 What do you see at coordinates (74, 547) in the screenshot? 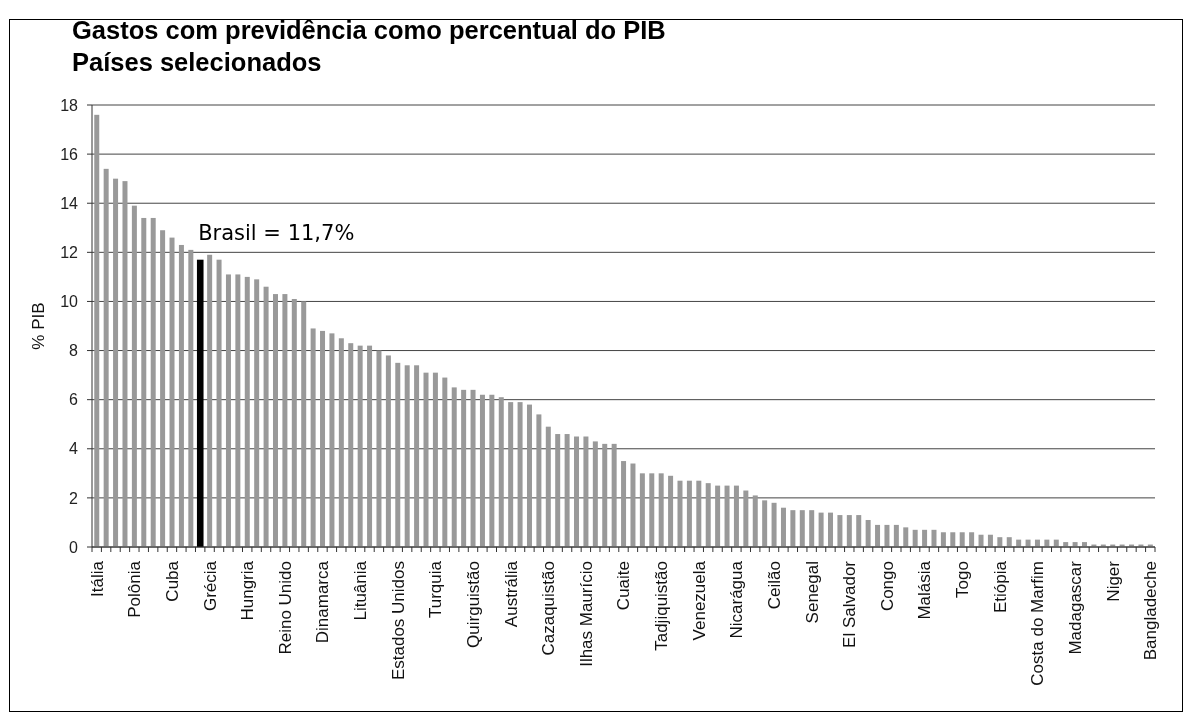
I see `y-tick-label: 0` at bounding box center [74, 547].